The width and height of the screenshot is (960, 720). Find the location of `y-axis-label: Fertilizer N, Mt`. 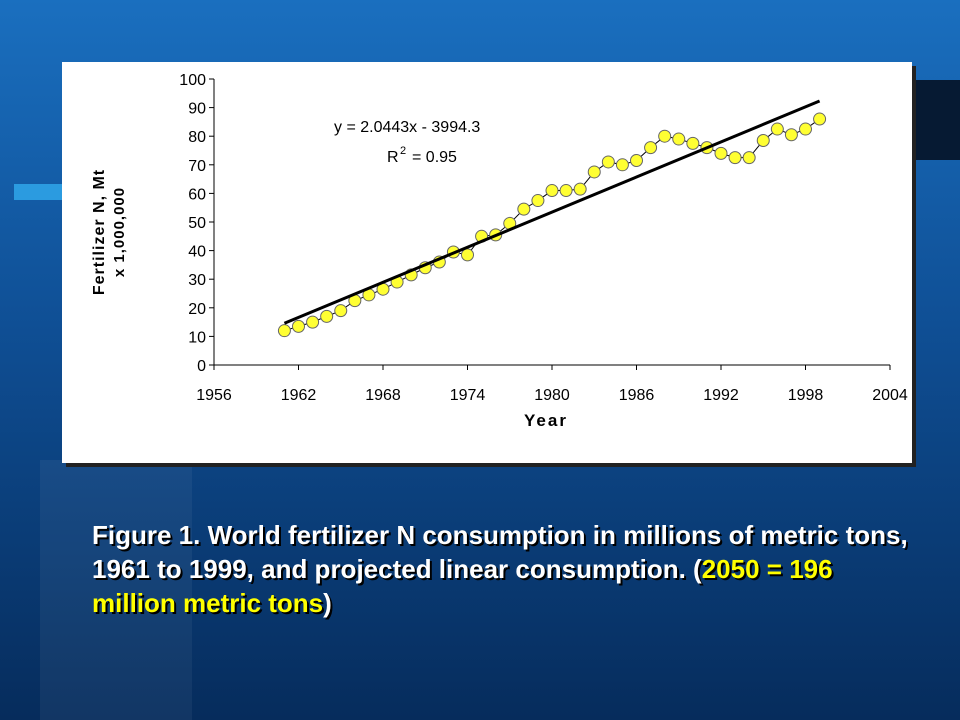

y-axis-label: Fertilizer N, Mt is located at coordinates (99, 232).